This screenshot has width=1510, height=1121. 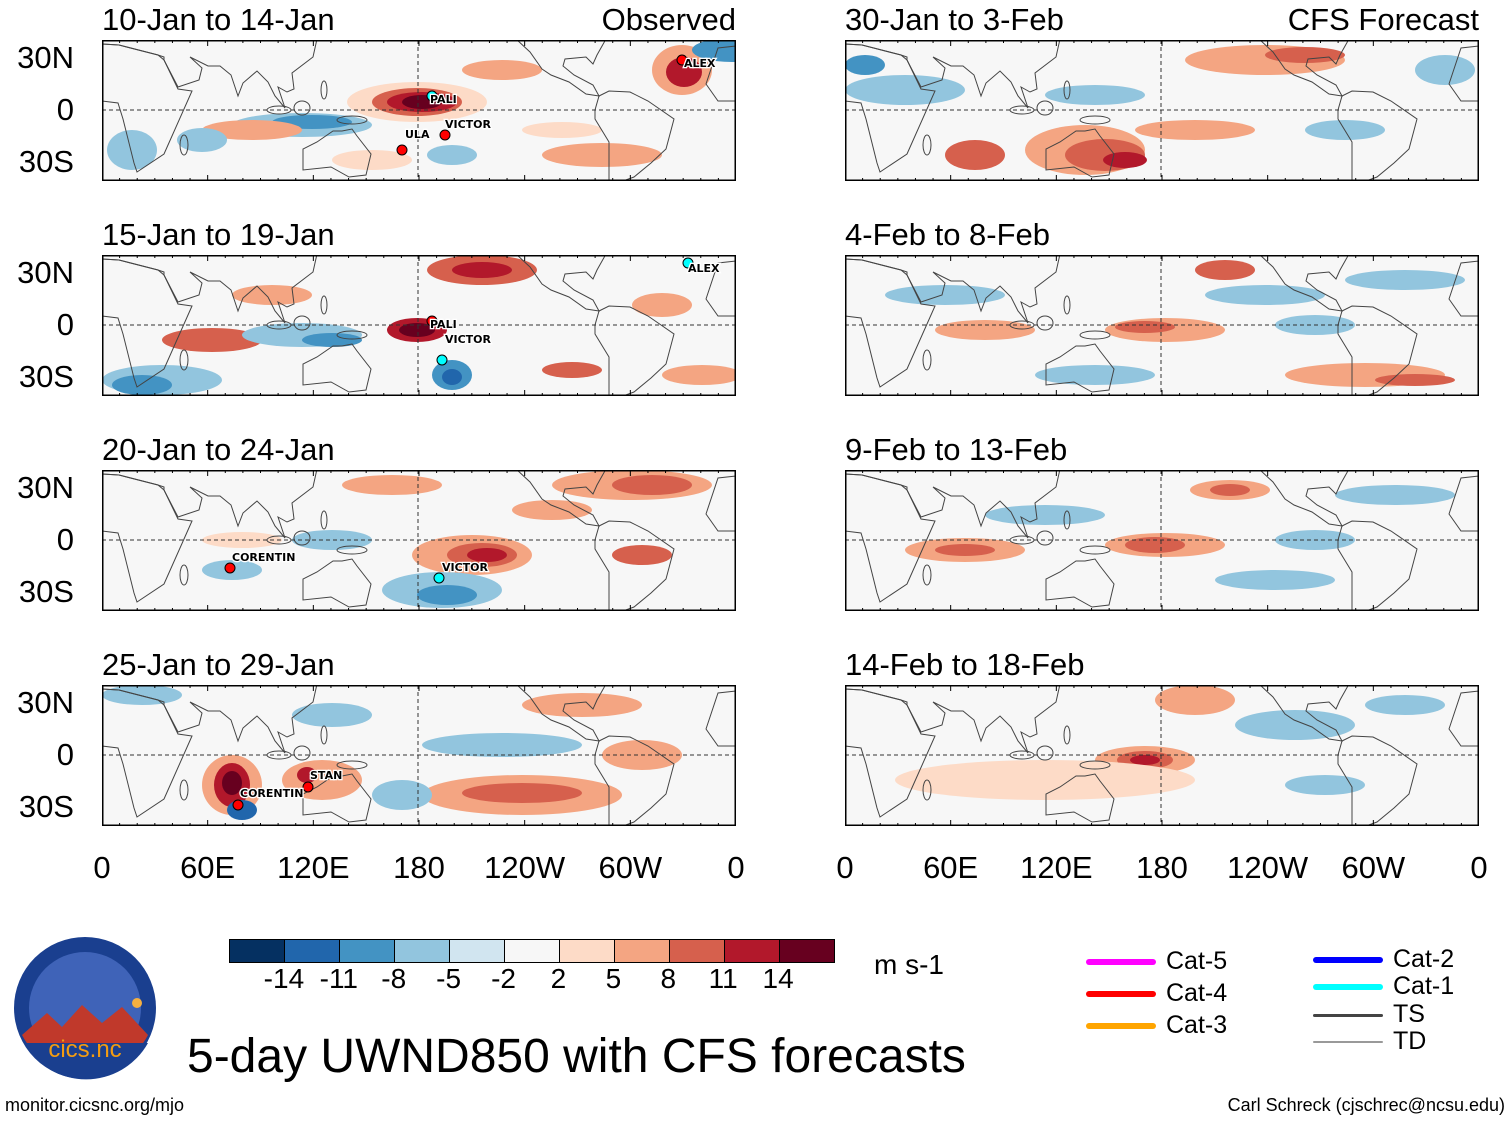 What do you see at coordinates (394, 978) in the screenshot?
I see `colorbar-label: -8` at bounding box center [394, 978].